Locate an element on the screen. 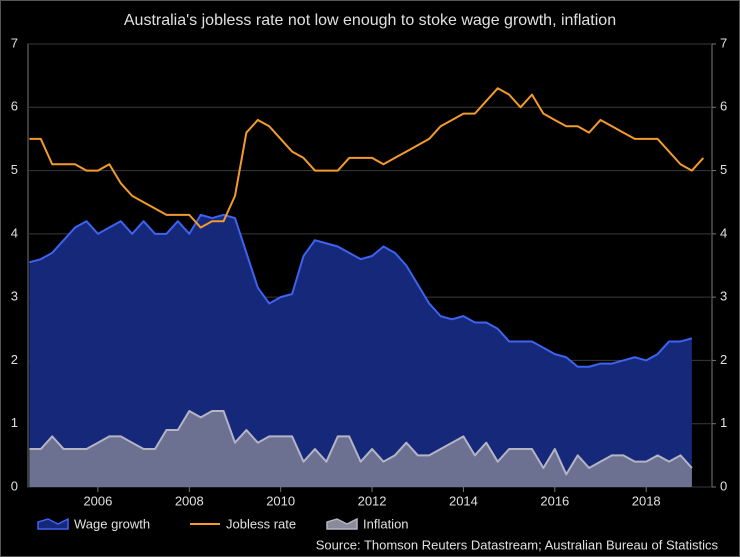 This screenshot has height=557, width=740. y2-tick-label: 1 is located at coordinates (723, 422).